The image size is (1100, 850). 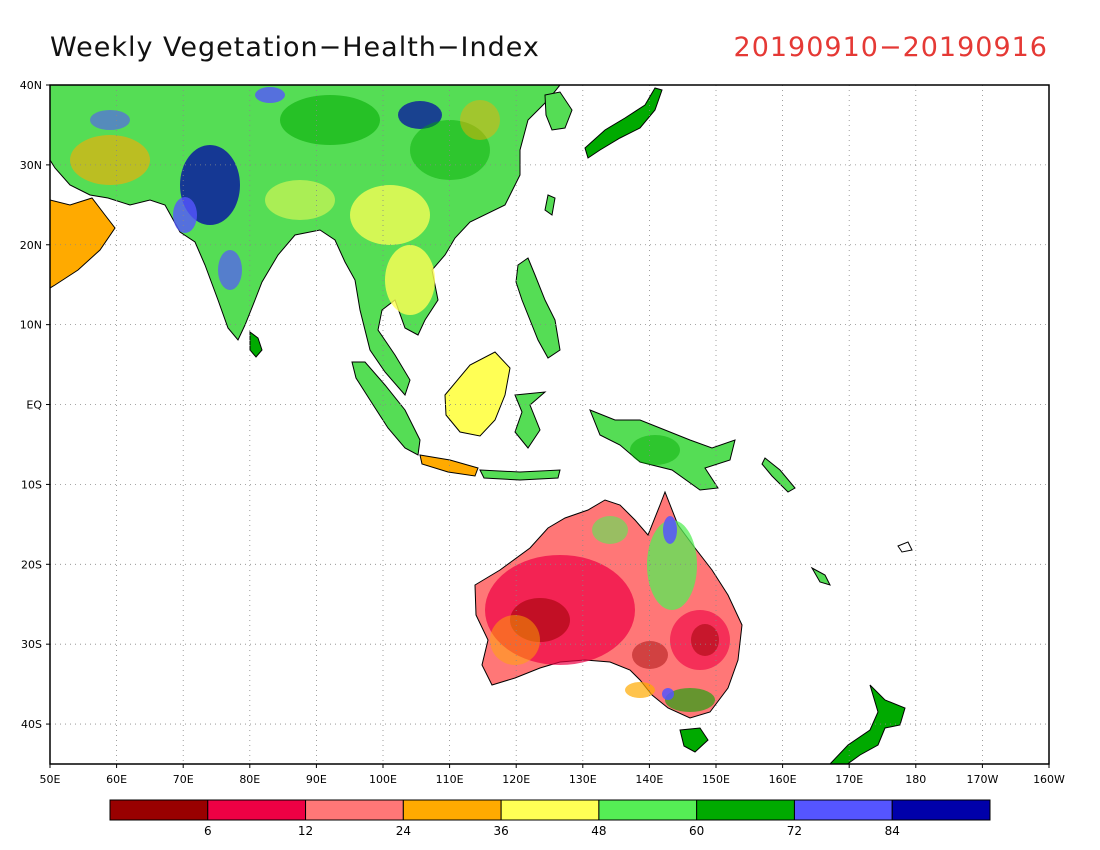 What do you see at coordinates (890, 47) in the screenshot?
I see `date-range: 20190910−20190916` at bounding box center [890, 47].